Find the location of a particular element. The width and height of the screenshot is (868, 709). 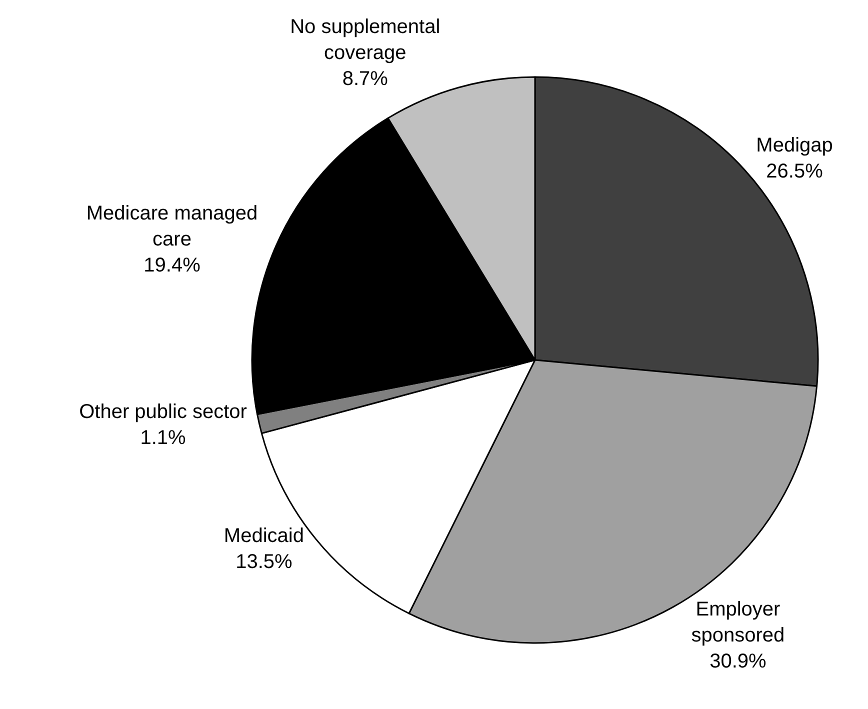

data-label: 1.1% is located at coordinates (163, 438).